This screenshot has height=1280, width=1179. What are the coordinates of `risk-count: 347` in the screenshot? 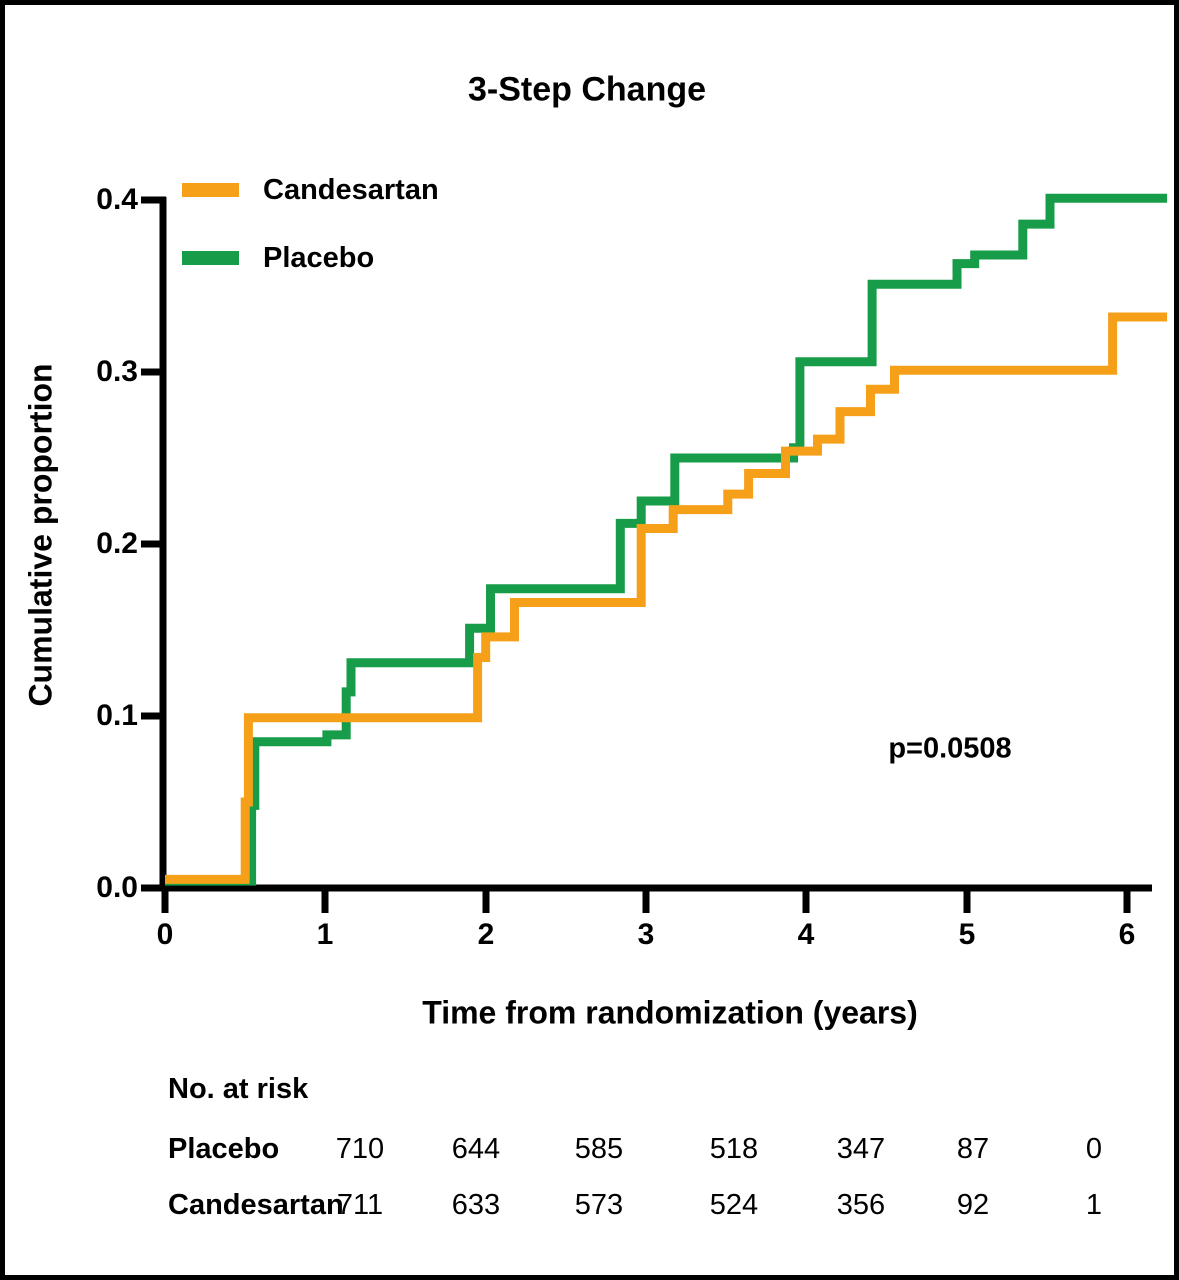 It's located at (861, 1149).